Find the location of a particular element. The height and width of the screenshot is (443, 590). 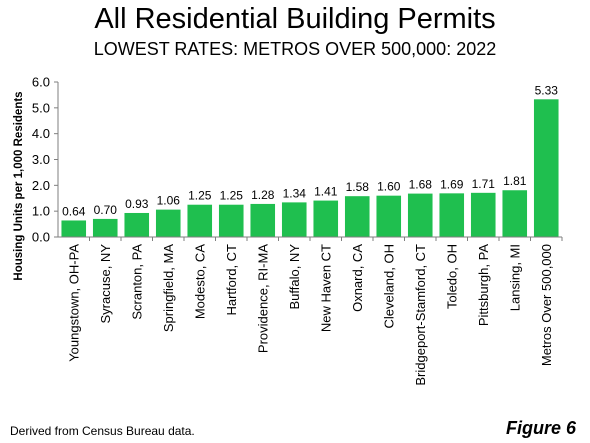

data-label: 0.70 is located at coordinates (106, 210).